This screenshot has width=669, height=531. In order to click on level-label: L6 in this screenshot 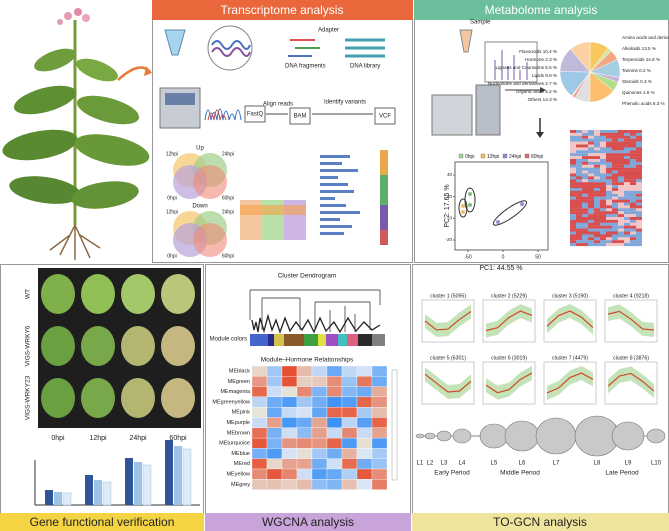, I will do `click(522, 464)`.